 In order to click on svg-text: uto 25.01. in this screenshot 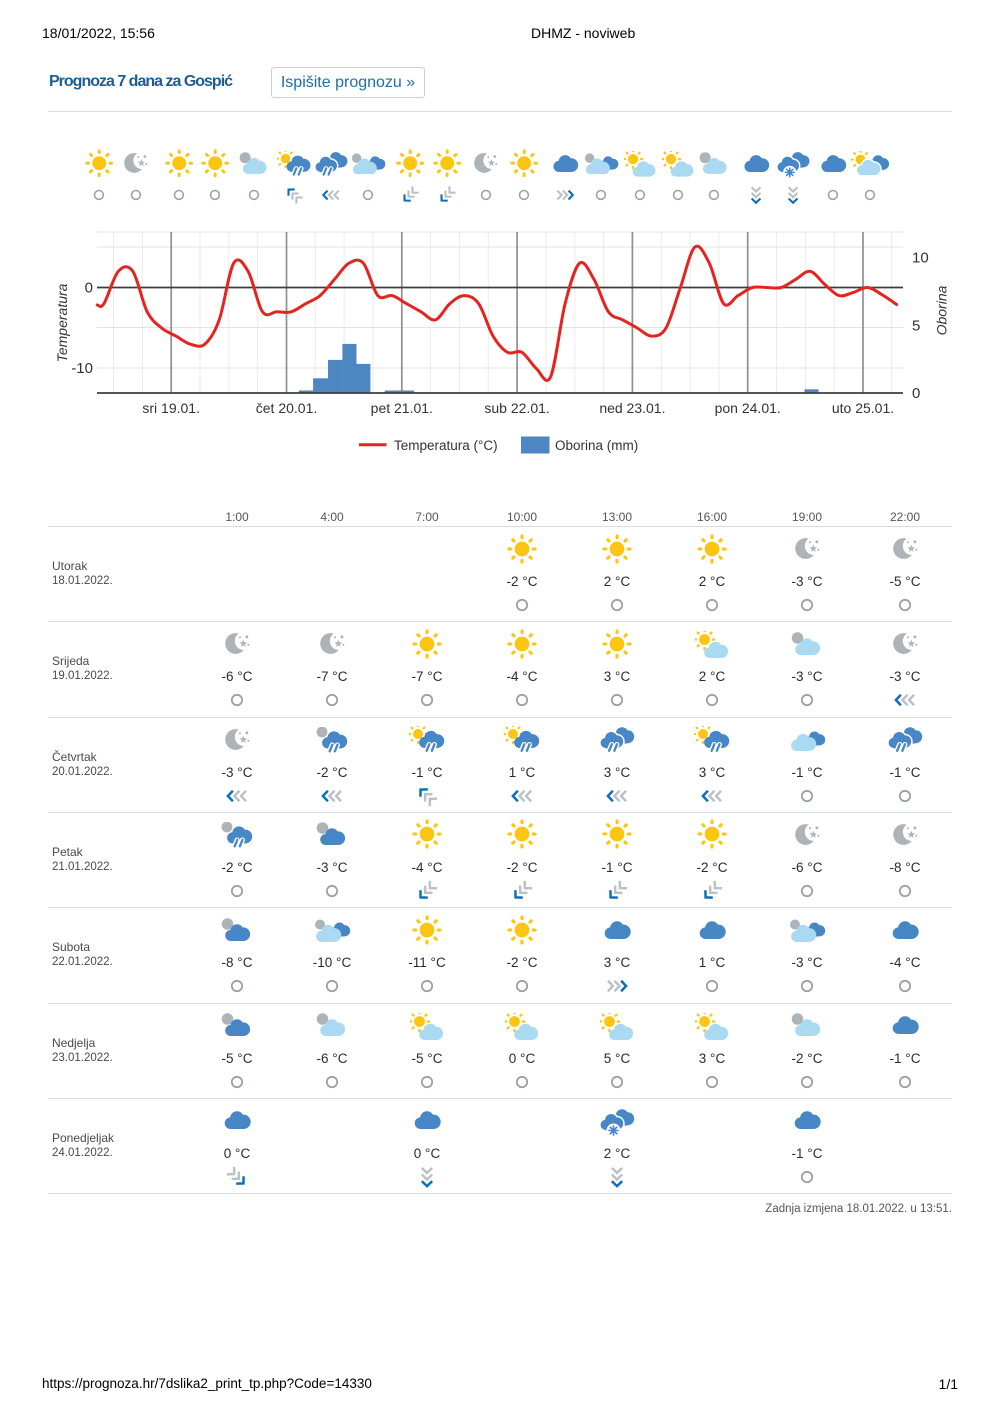, I will do `click(863, 408)`.